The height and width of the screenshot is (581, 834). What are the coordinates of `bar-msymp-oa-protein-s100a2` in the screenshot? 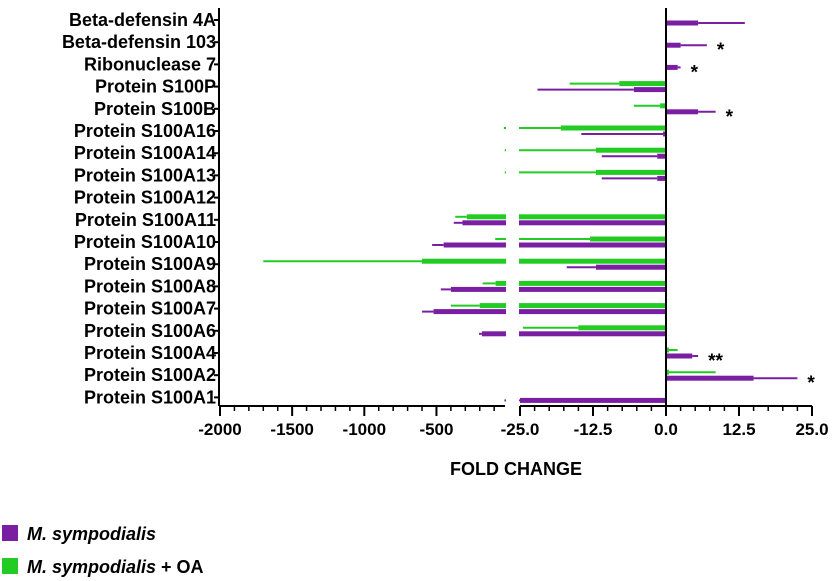 It's located at (667, 372).